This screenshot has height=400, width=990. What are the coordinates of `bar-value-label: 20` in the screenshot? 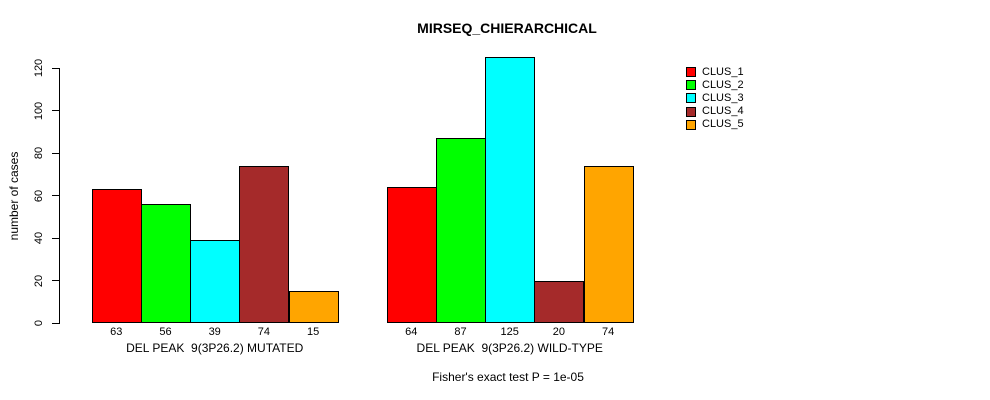 It's located at (559, 332).